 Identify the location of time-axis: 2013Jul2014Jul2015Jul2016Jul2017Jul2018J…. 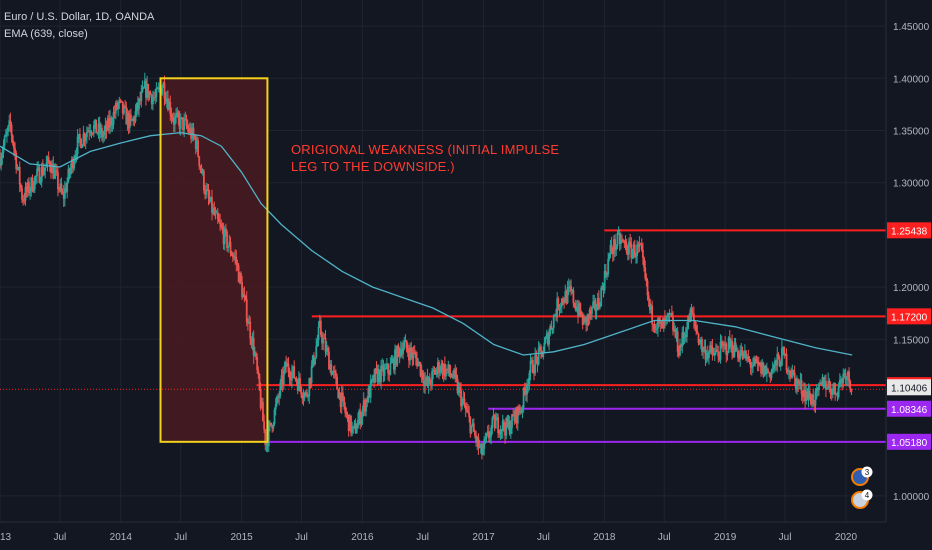
(466, 535).